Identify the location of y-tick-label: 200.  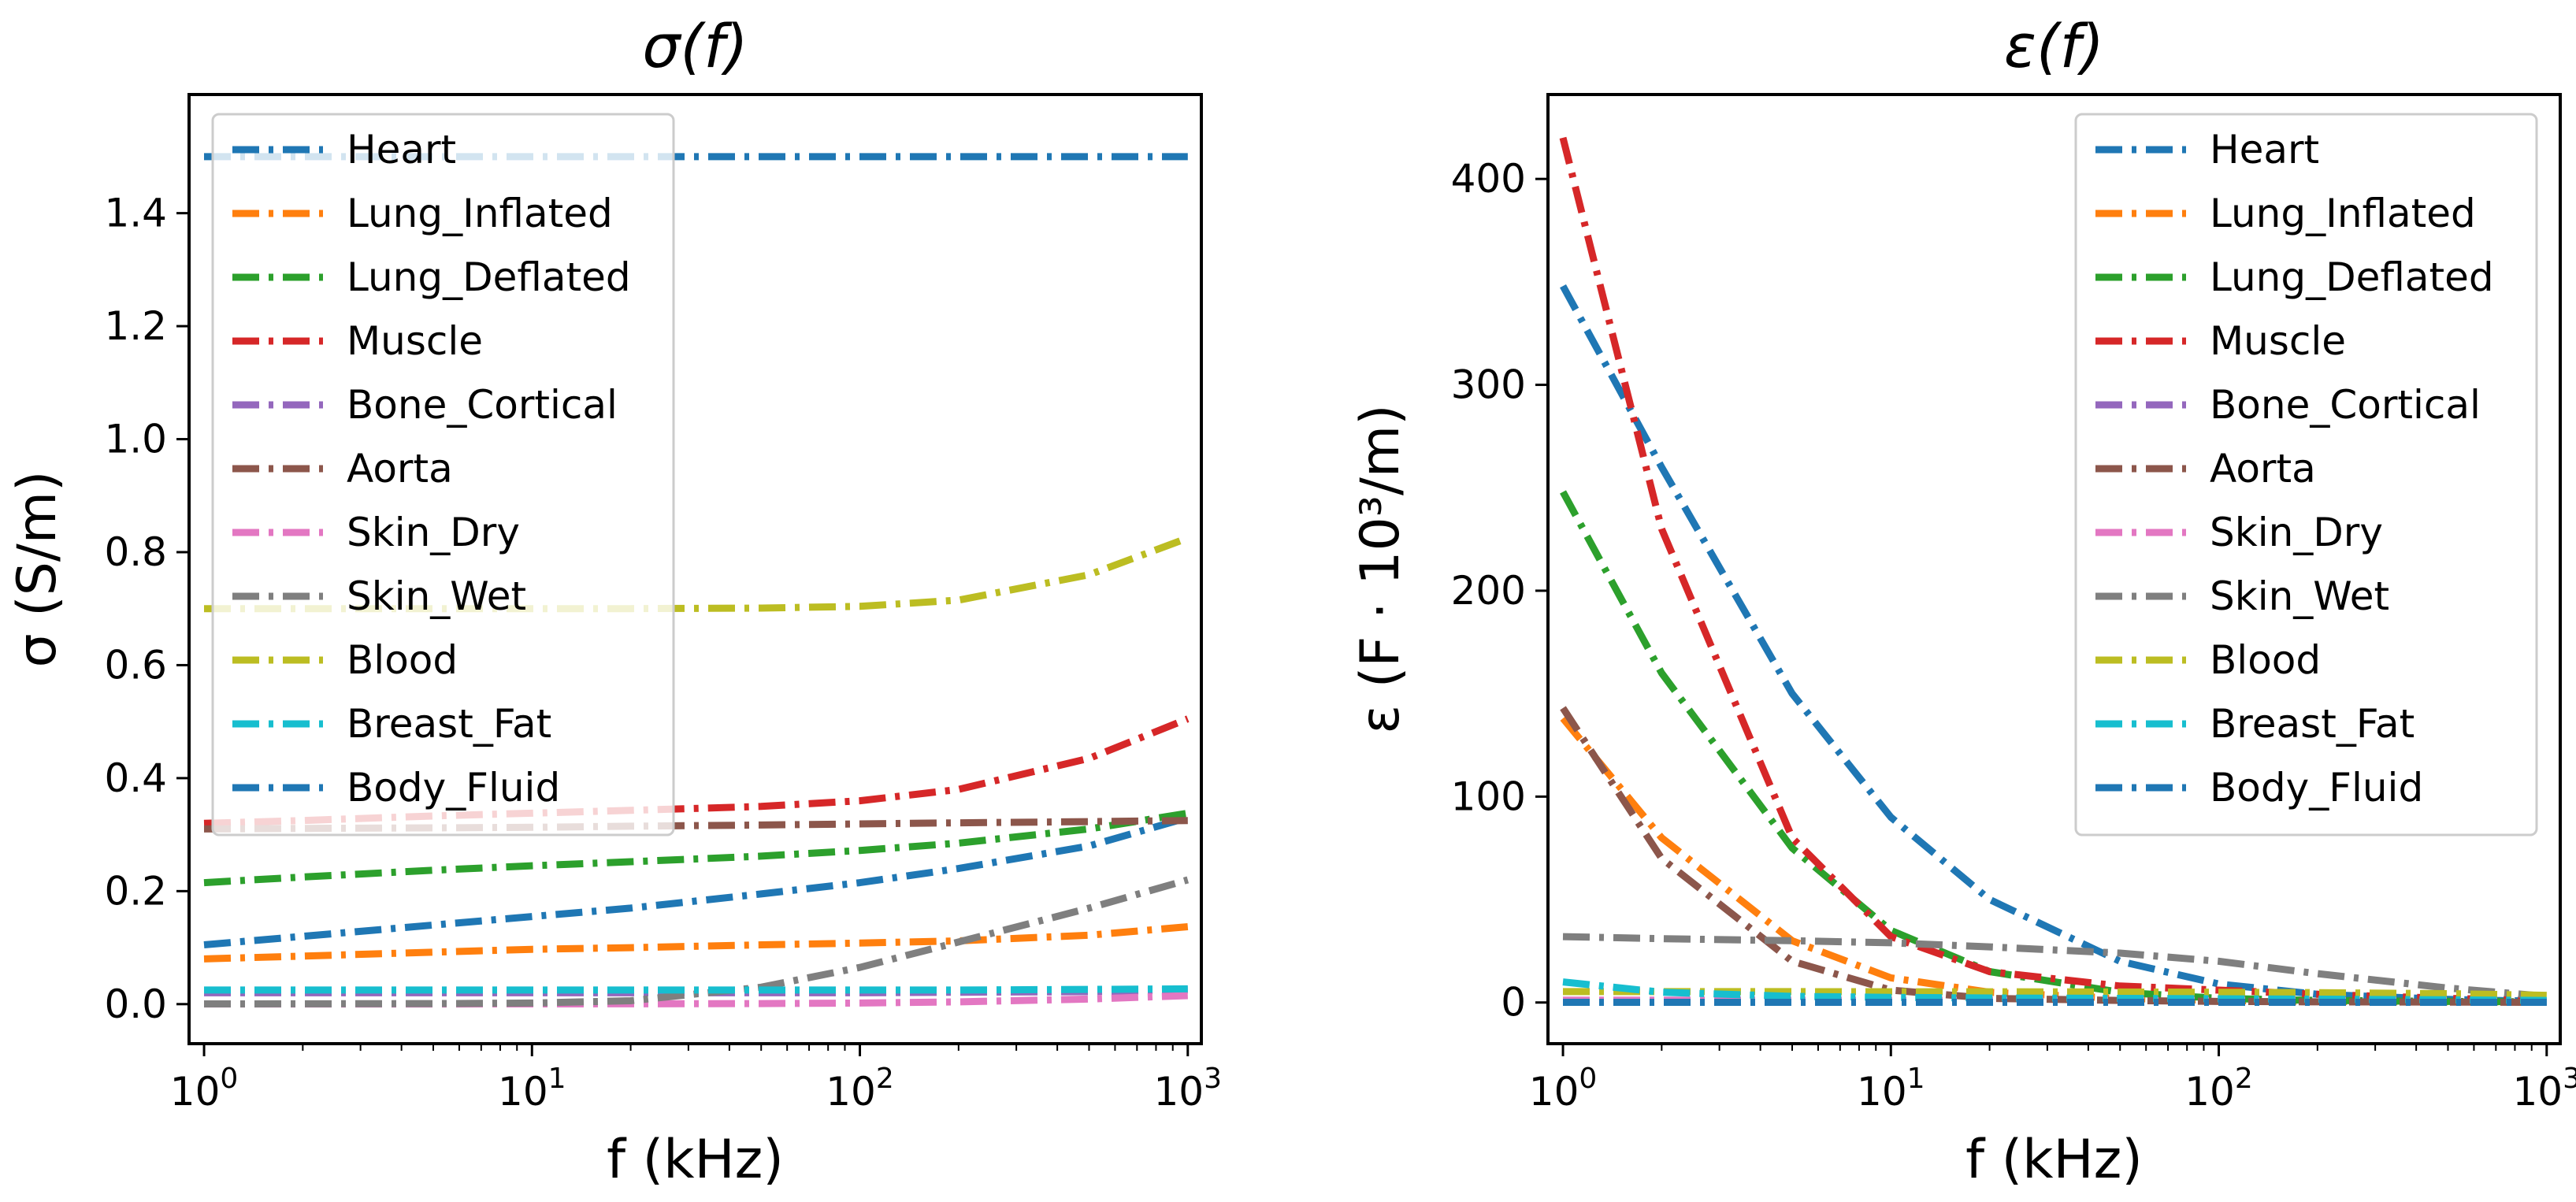
(1488, 591).